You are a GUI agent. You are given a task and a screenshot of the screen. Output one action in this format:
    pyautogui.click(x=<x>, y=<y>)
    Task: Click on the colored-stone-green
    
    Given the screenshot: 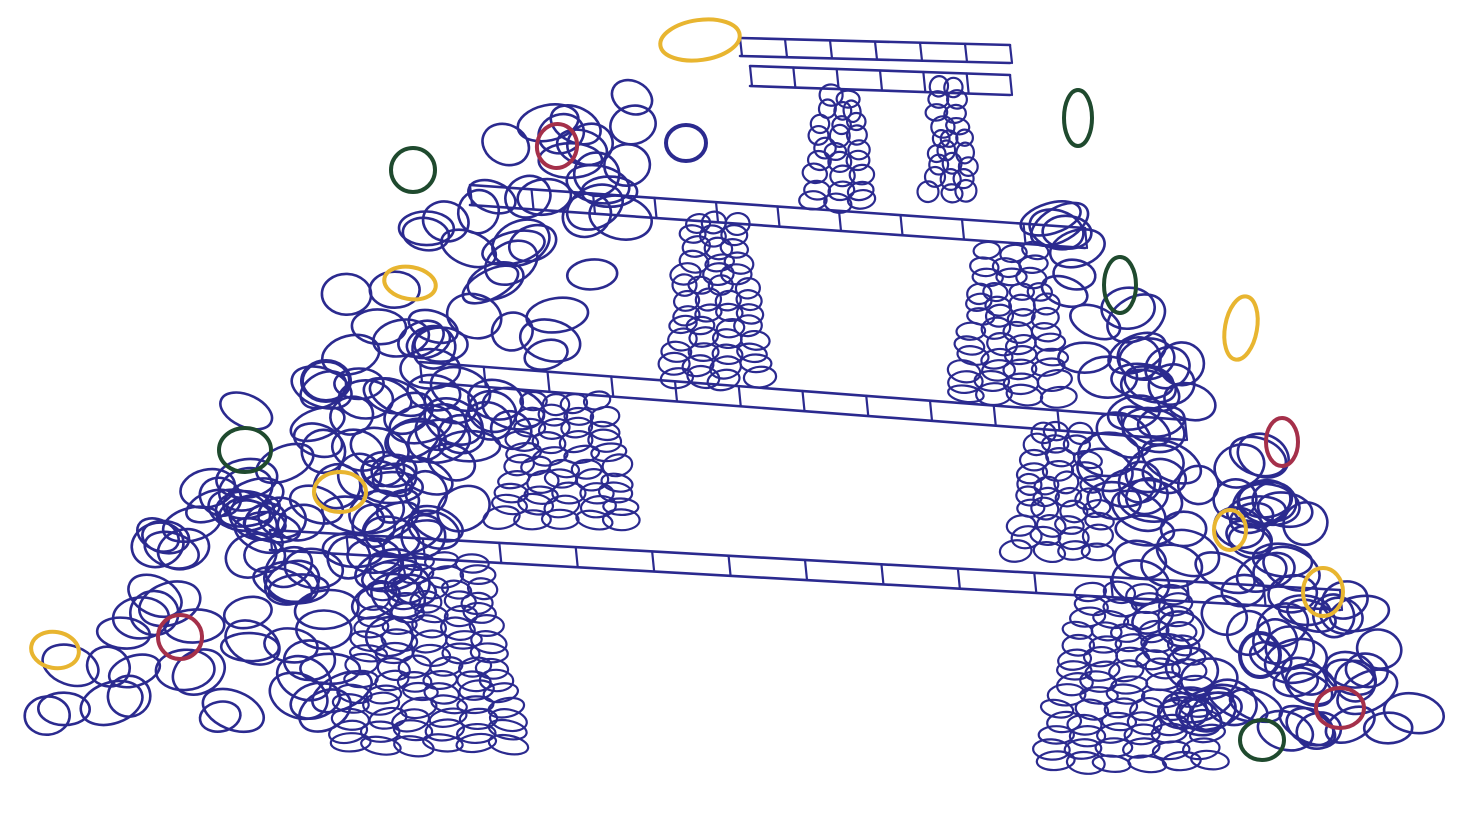 What is the action you would take?
    pyautogui.click(x=413, y=170)
    